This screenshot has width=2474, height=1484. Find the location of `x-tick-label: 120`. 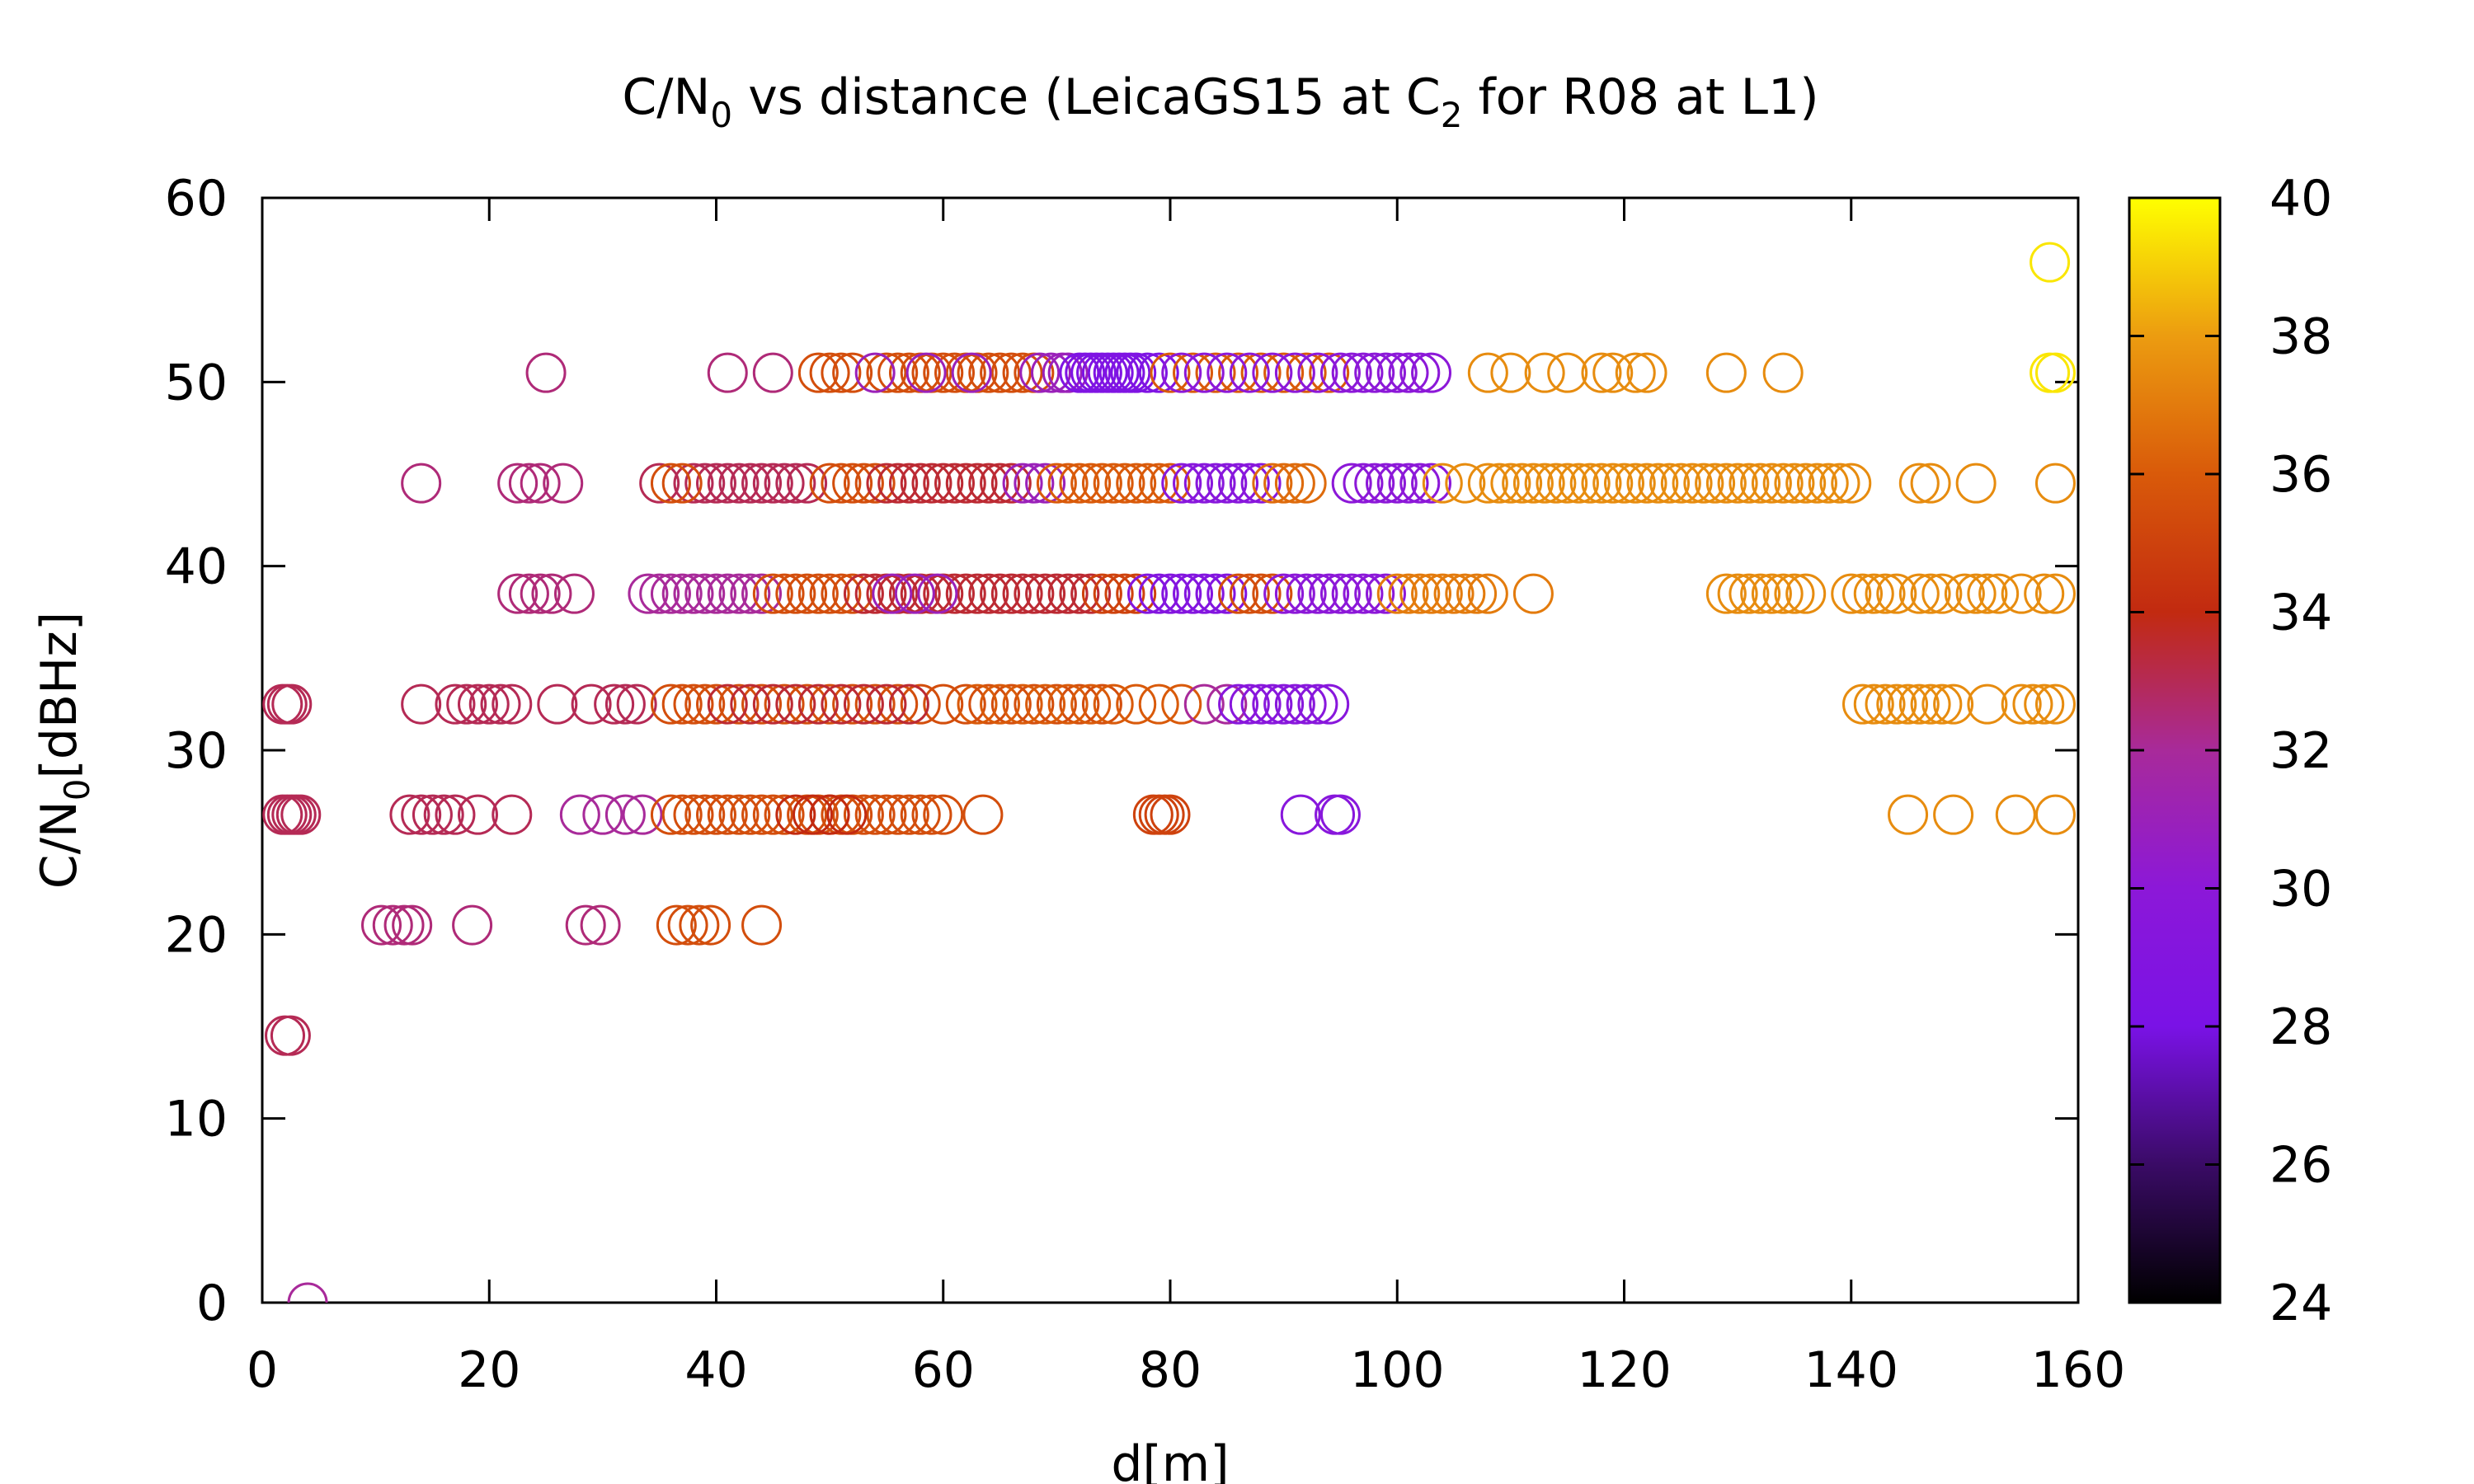

x-tick-label: 120 is located at coordinates (1624, 1370).